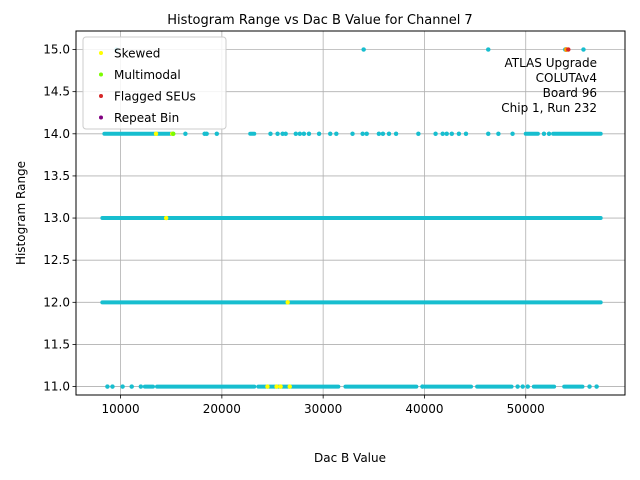  Describe the element at coordinates (56, 387) in the screenshot. I see `y-tick-label: 11.0` at that location.